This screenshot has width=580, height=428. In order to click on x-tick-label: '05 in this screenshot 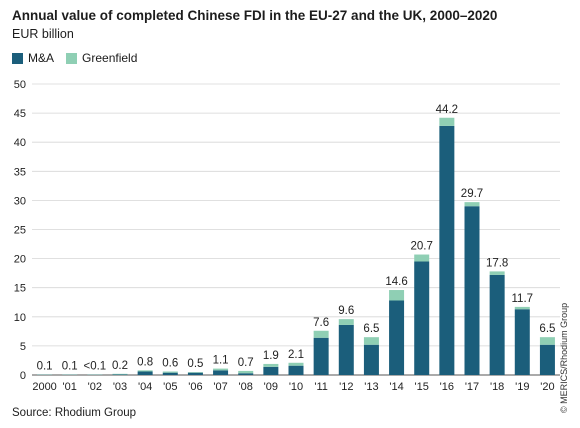, I will do `click(170, 387)`.